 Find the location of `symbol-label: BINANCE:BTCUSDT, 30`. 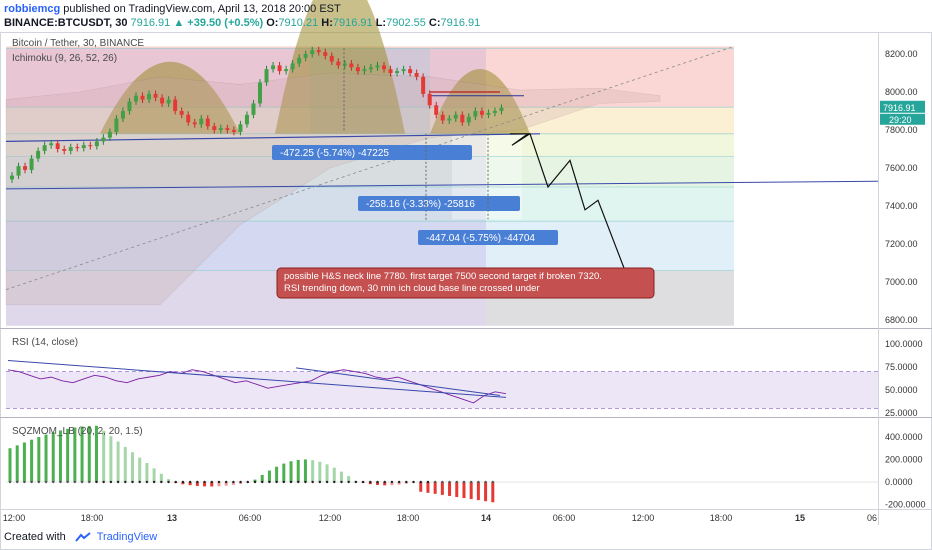

symbol-label: BINANCE:BTCUSDT, 30 is located at coordinates (66, 23).